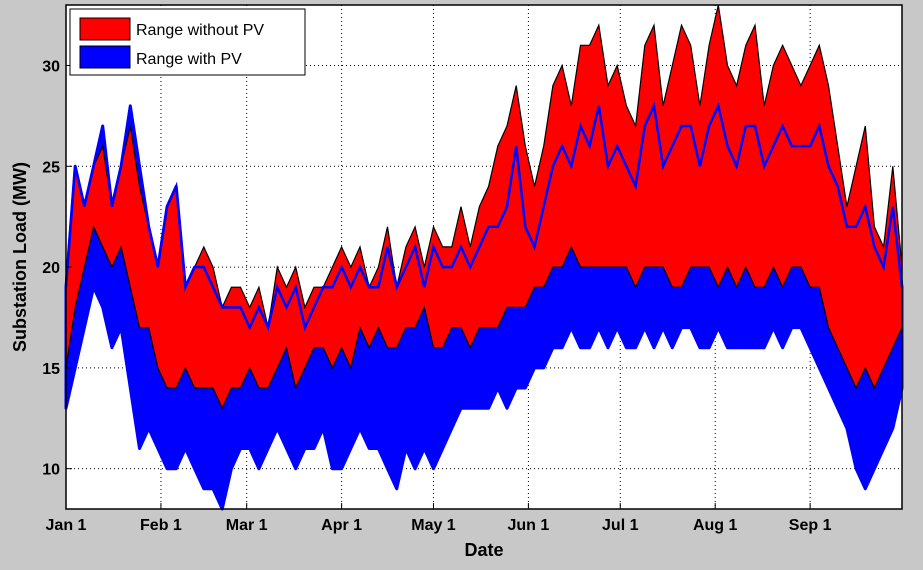 Image resolution: width=923 pixels, height=570 pixels. I want to click on y-tick-label: 10, so click(51, 470).